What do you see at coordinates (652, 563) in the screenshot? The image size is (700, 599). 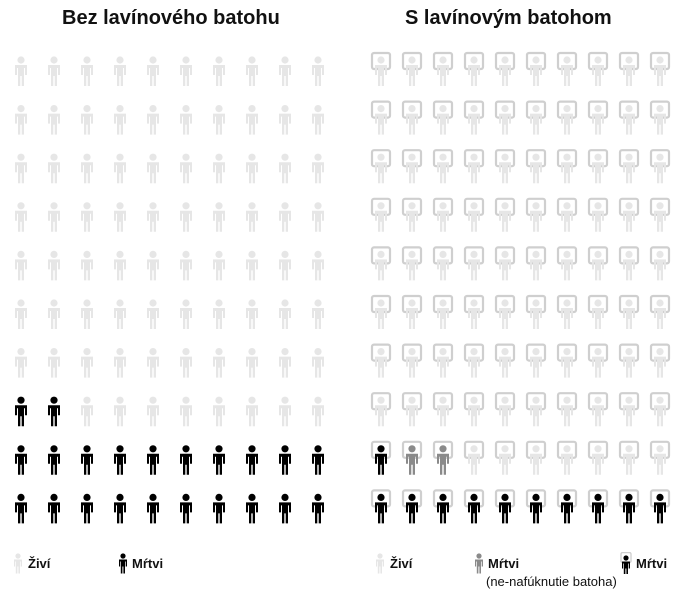 I see `legend-dead-airbag-label: Mŕtvi` at bounding box center [652, 563].